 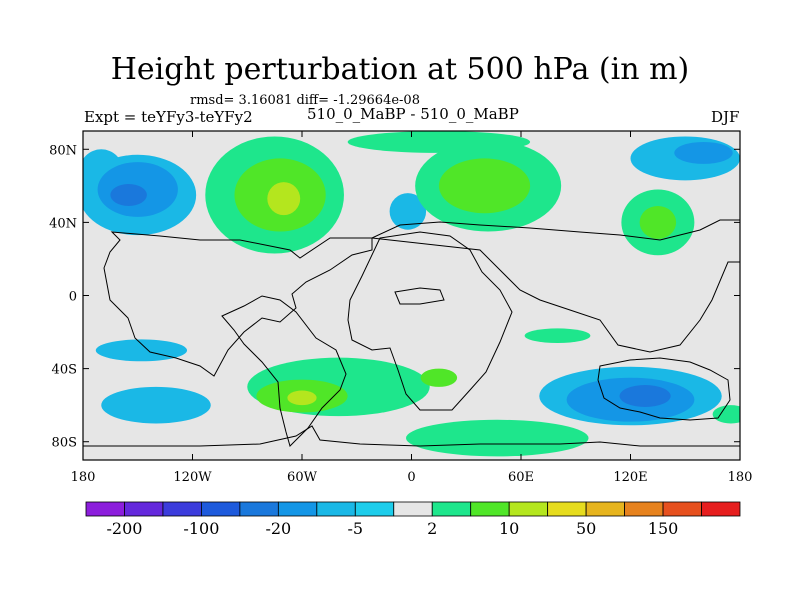 I want to click on coastline-south-america, so click(x=284, y=371).